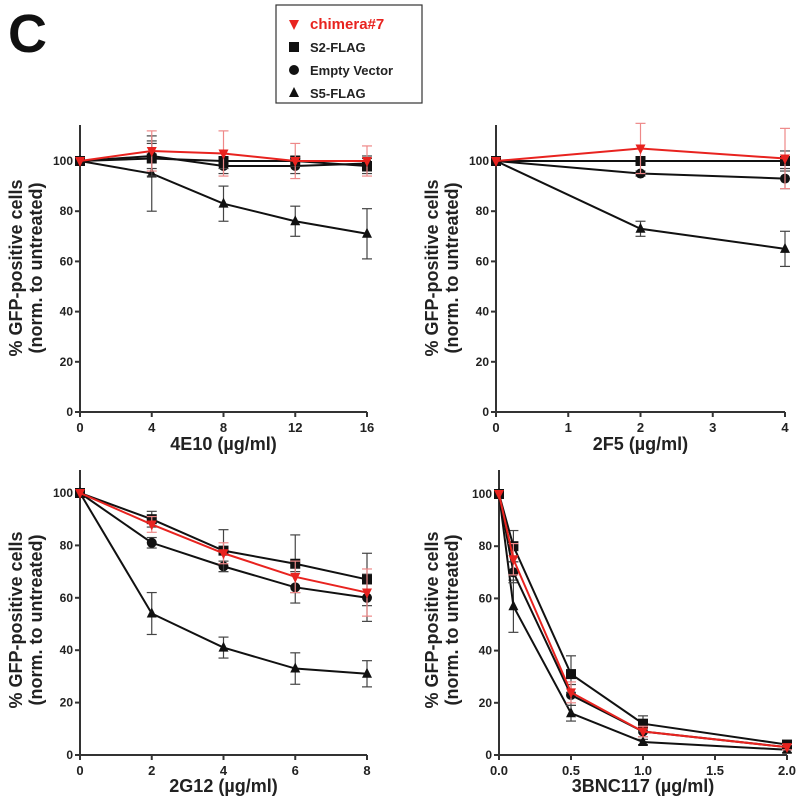 Image resolution: width=800 pixels, height=808 pixels. What do you see at coordinates (223, 786) in the screenshot?
I see `x-axis-label: 2G12 (µg/ml)` at bounding box center [223, 786].